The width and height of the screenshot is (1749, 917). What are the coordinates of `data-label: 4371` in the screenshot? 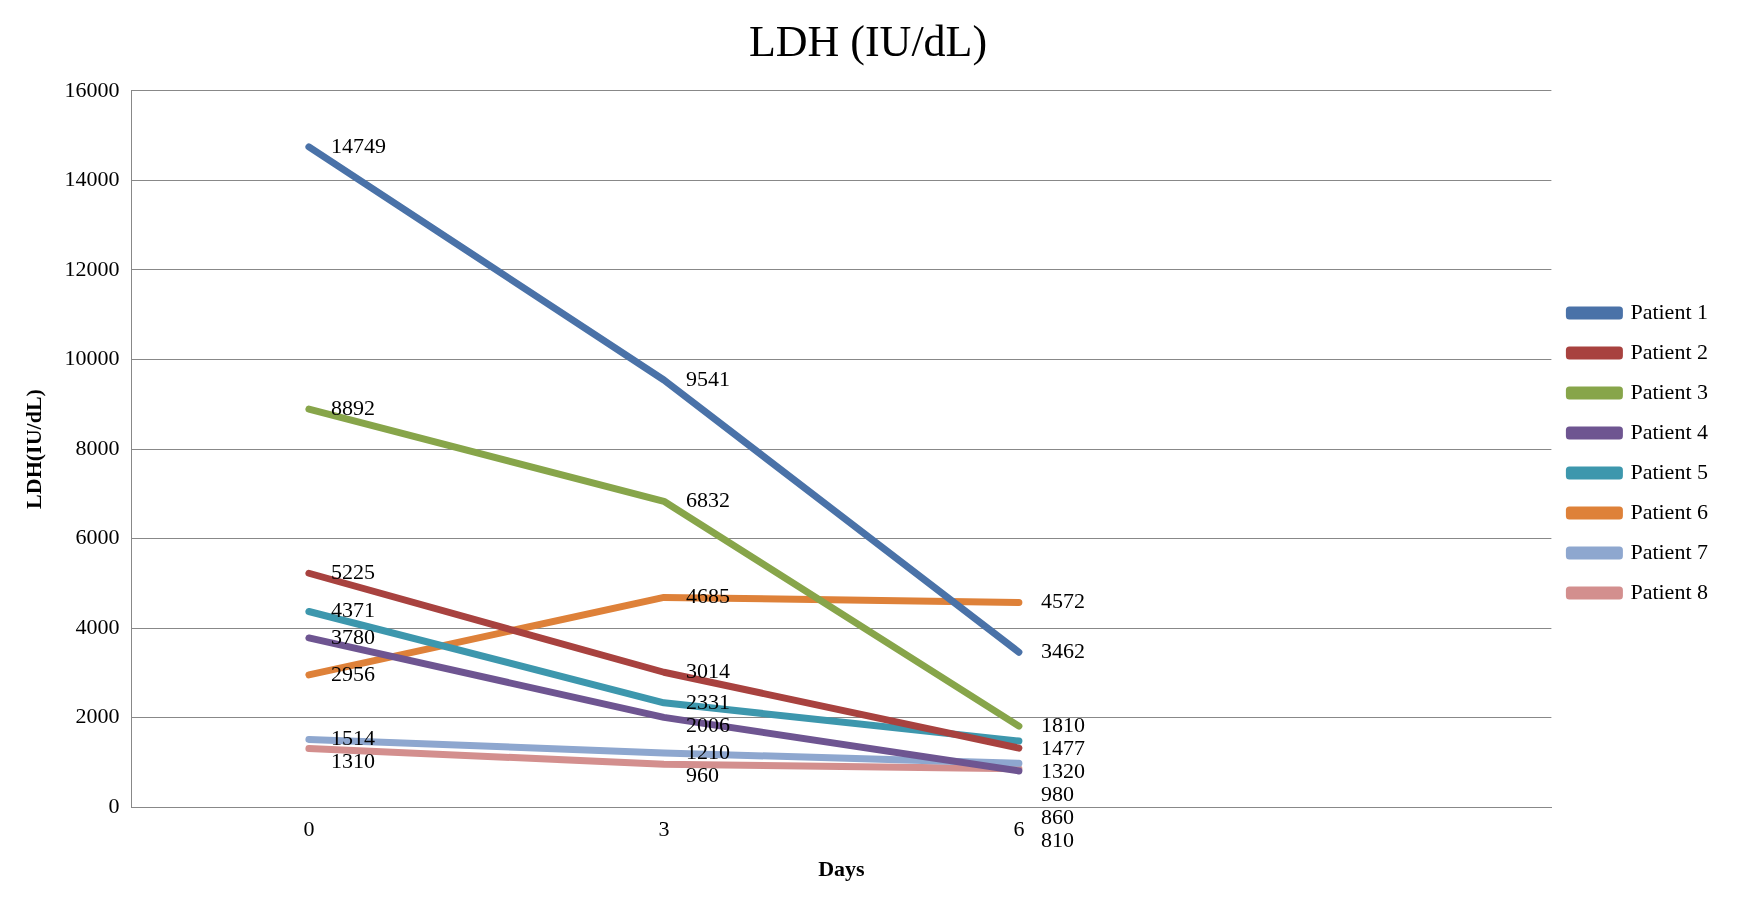 It's located at (352, 610).